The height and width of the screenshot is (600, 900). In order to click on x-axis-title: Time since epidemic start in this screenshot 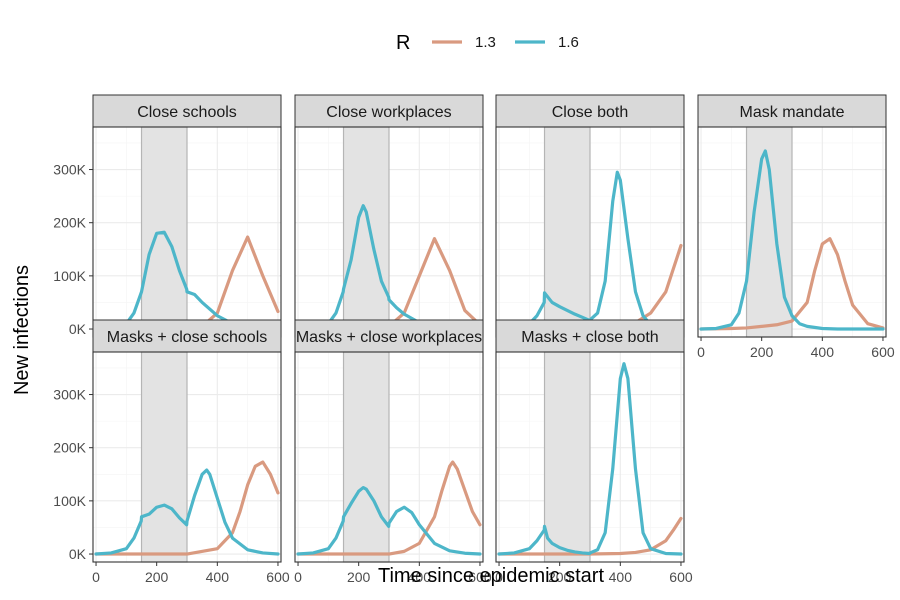, I will do `click(491, 576)`.